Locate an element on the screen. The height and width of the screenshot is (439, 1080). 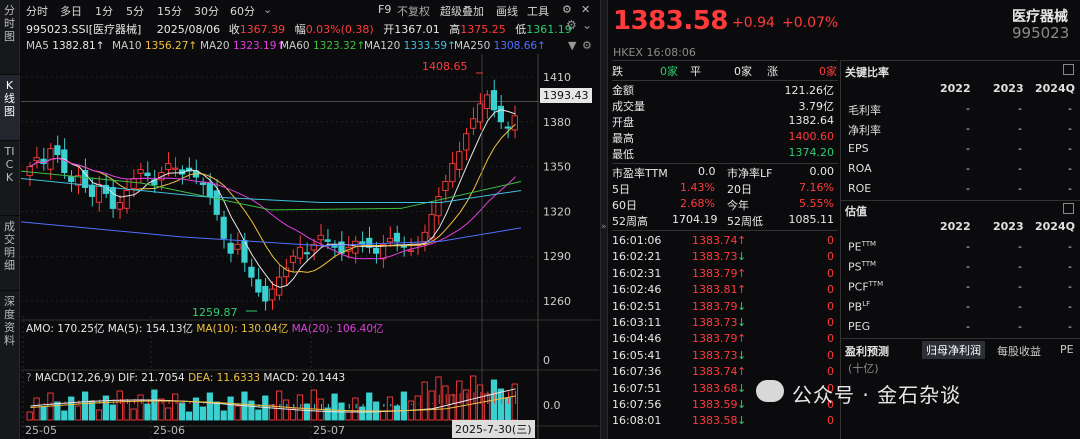
low-value: 1361.19 is located at coordinates (549, 29).